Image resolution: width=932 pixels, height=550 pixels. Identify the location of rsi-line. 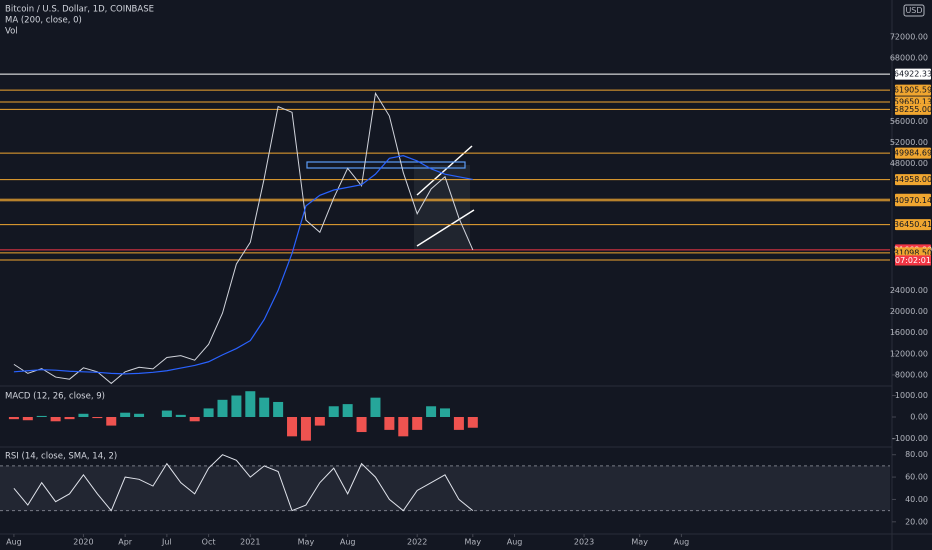
(243, 483).